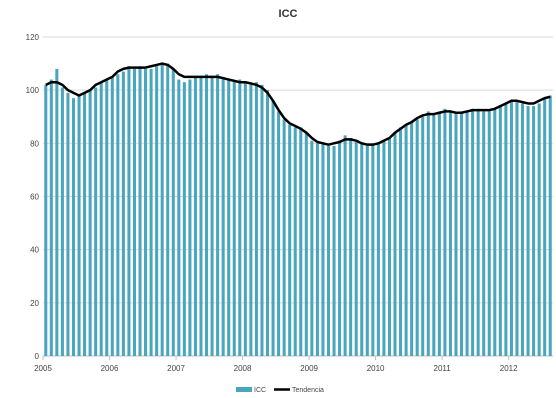 This screenshot has height=398, width=556. Describe the element at coordinates (243, 368) in the screenshot. I see `x-tick-label: 2008` at that location.